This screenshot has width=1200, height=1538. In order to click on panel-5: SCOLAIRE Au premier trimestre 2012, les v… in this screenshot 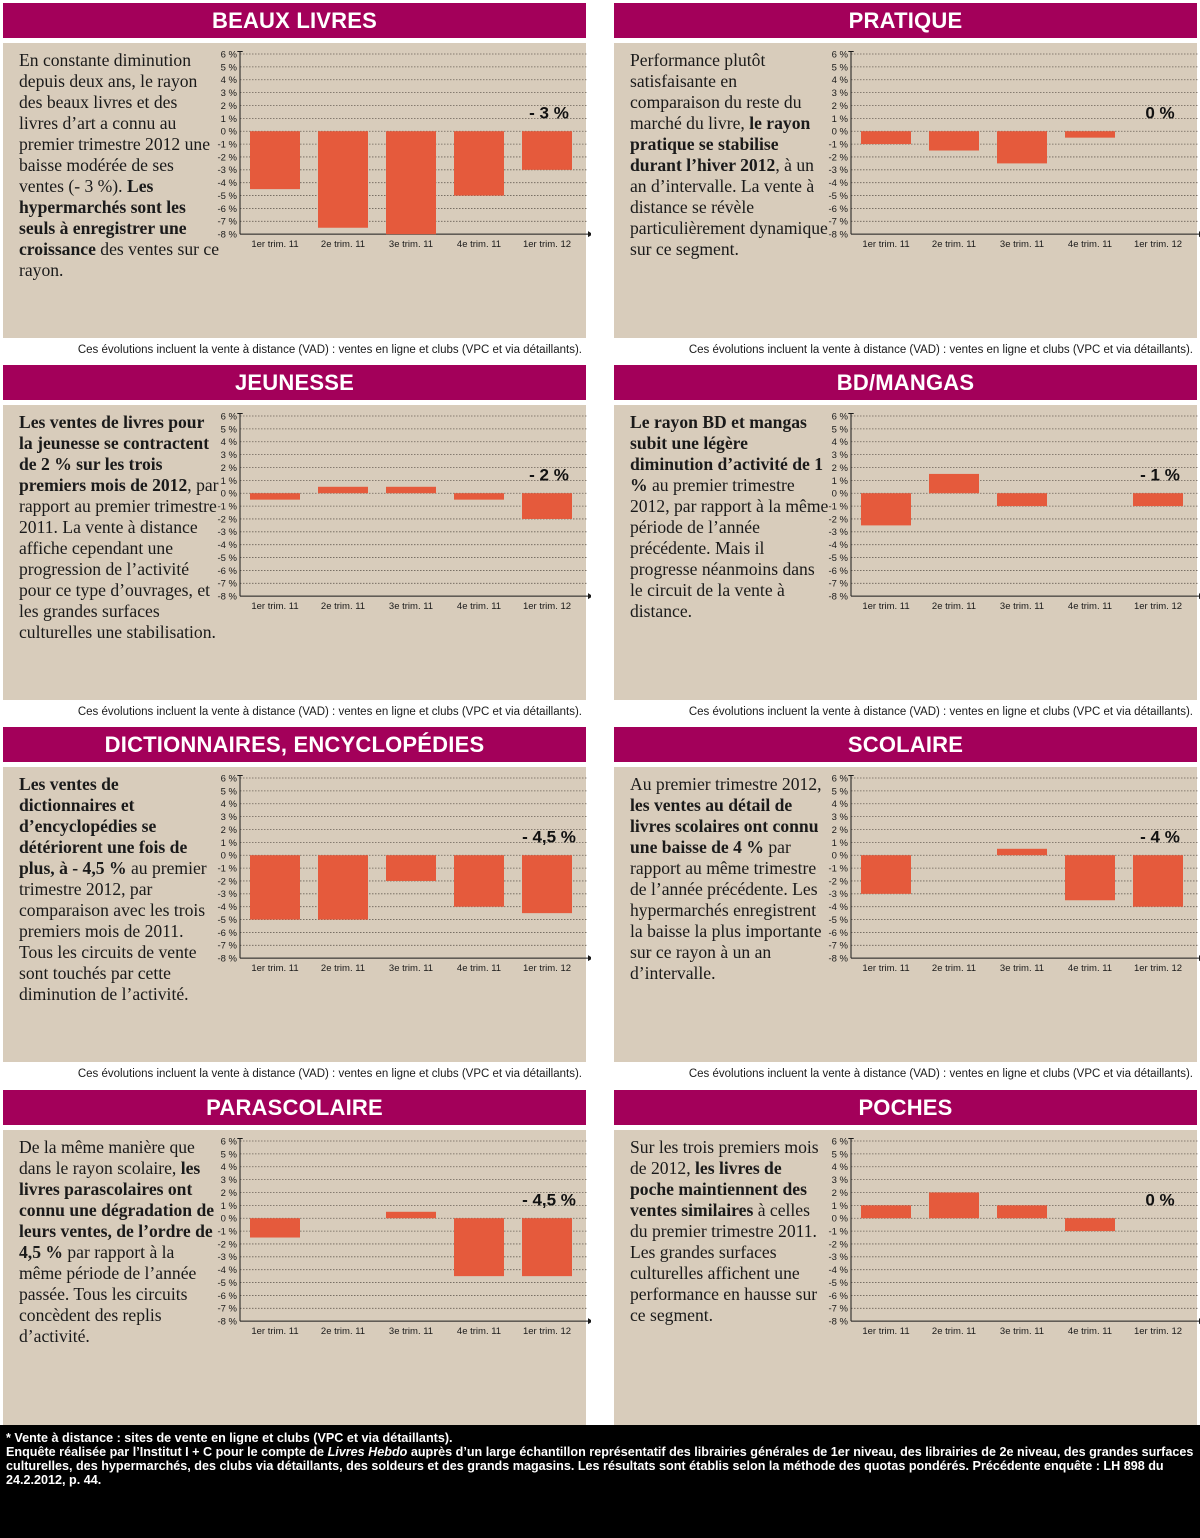, I will do `click(907, 905)`.